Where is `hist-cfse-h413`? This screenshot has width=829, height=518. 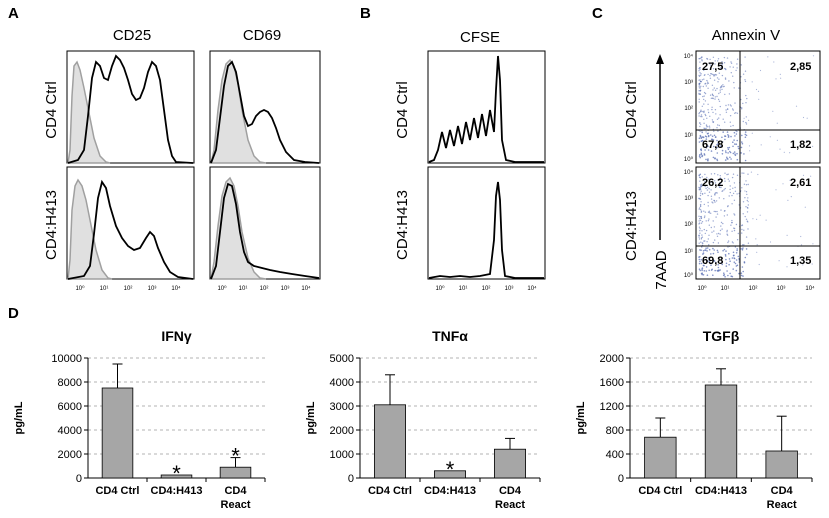 hist-cfse-h413 is located at coordinates (486, 223).